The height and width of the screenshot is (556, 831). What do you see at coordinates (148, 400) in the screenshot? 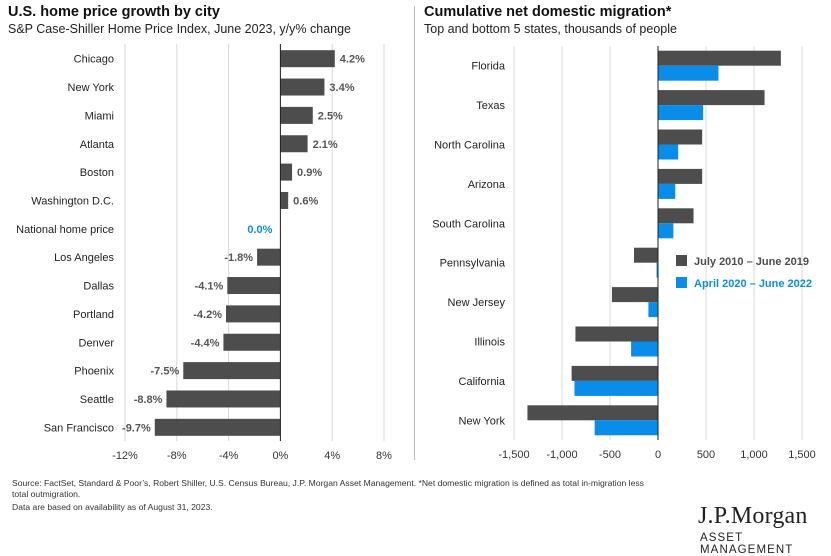
I see `left-data-label: -8.8%` at bounding box center [148, 400].